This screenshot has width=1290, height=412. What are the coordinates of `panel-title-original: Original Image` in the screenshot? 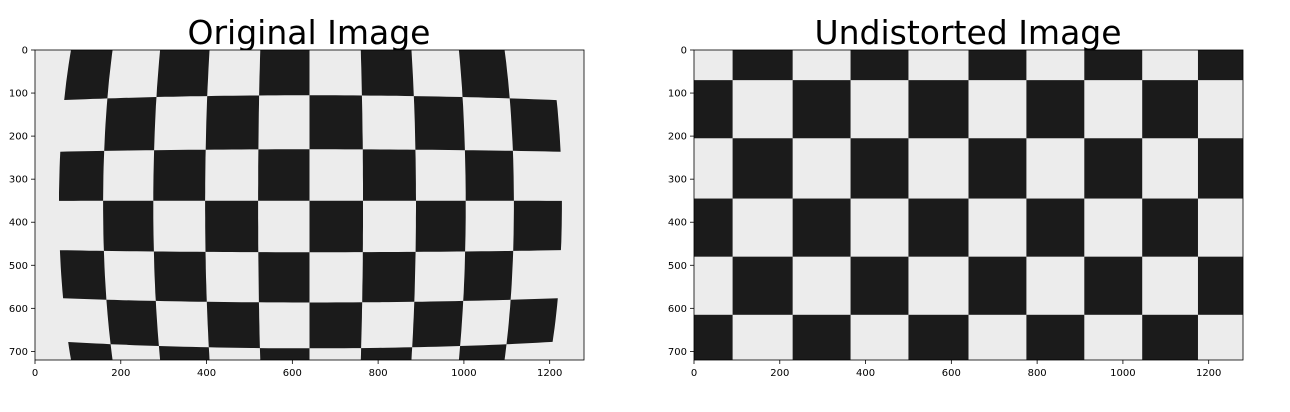 It's located at (309, 32).